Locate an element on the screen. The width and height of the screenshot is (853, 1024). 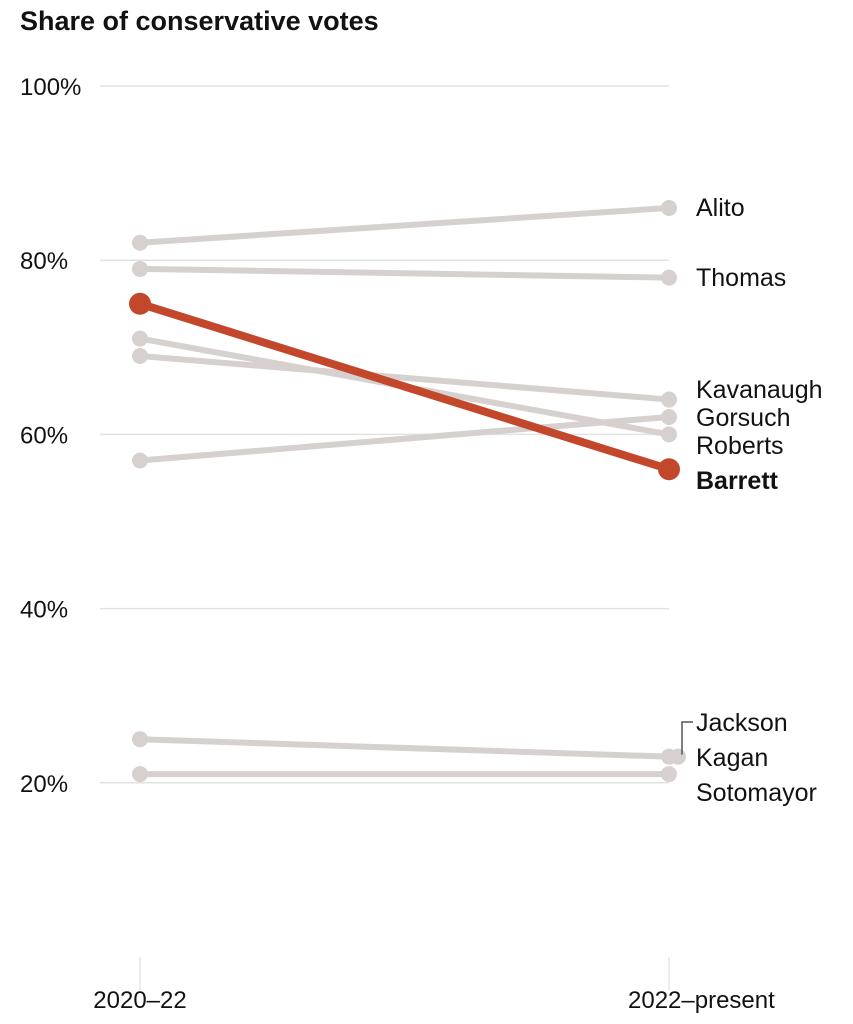
x-tick-label: 2022–present is located at coordinates (701, 1000).